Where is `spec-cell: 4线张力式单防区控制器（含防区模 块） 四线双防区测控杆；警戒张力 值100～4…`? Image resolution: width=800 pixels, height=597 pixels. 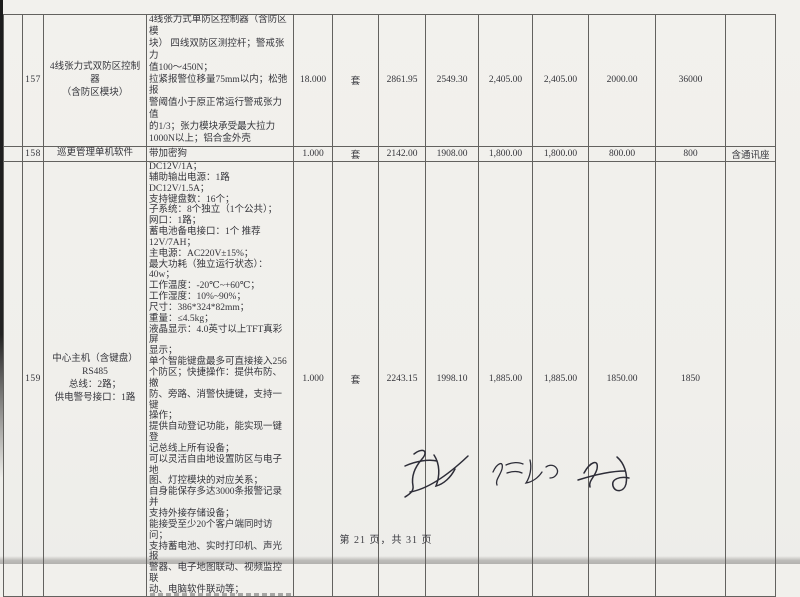
spec-cell: 4线张力式单防区控制器（含防区模 块） 四线双防区测控杆；警戒张力 值100～4… is located at coordinates (220, 80).